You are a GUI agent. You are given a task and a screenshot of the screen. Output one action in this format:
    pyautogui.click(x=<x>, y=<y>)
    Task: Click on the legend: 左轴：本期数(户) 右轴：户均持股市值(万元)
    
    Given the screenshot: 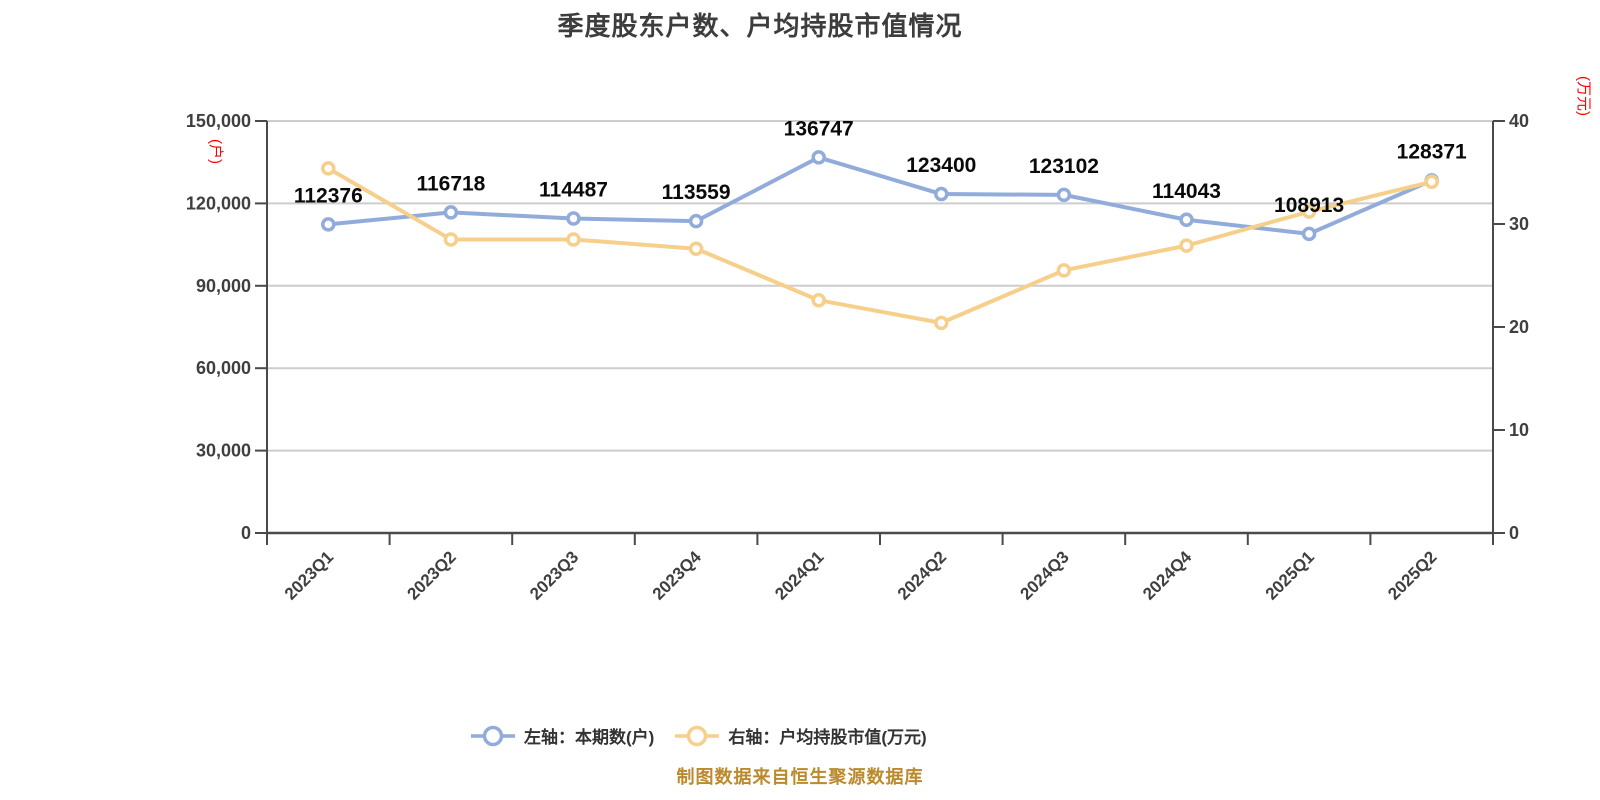 What is the action you would take?
    pyautogui.click(x=698, y=735)
    